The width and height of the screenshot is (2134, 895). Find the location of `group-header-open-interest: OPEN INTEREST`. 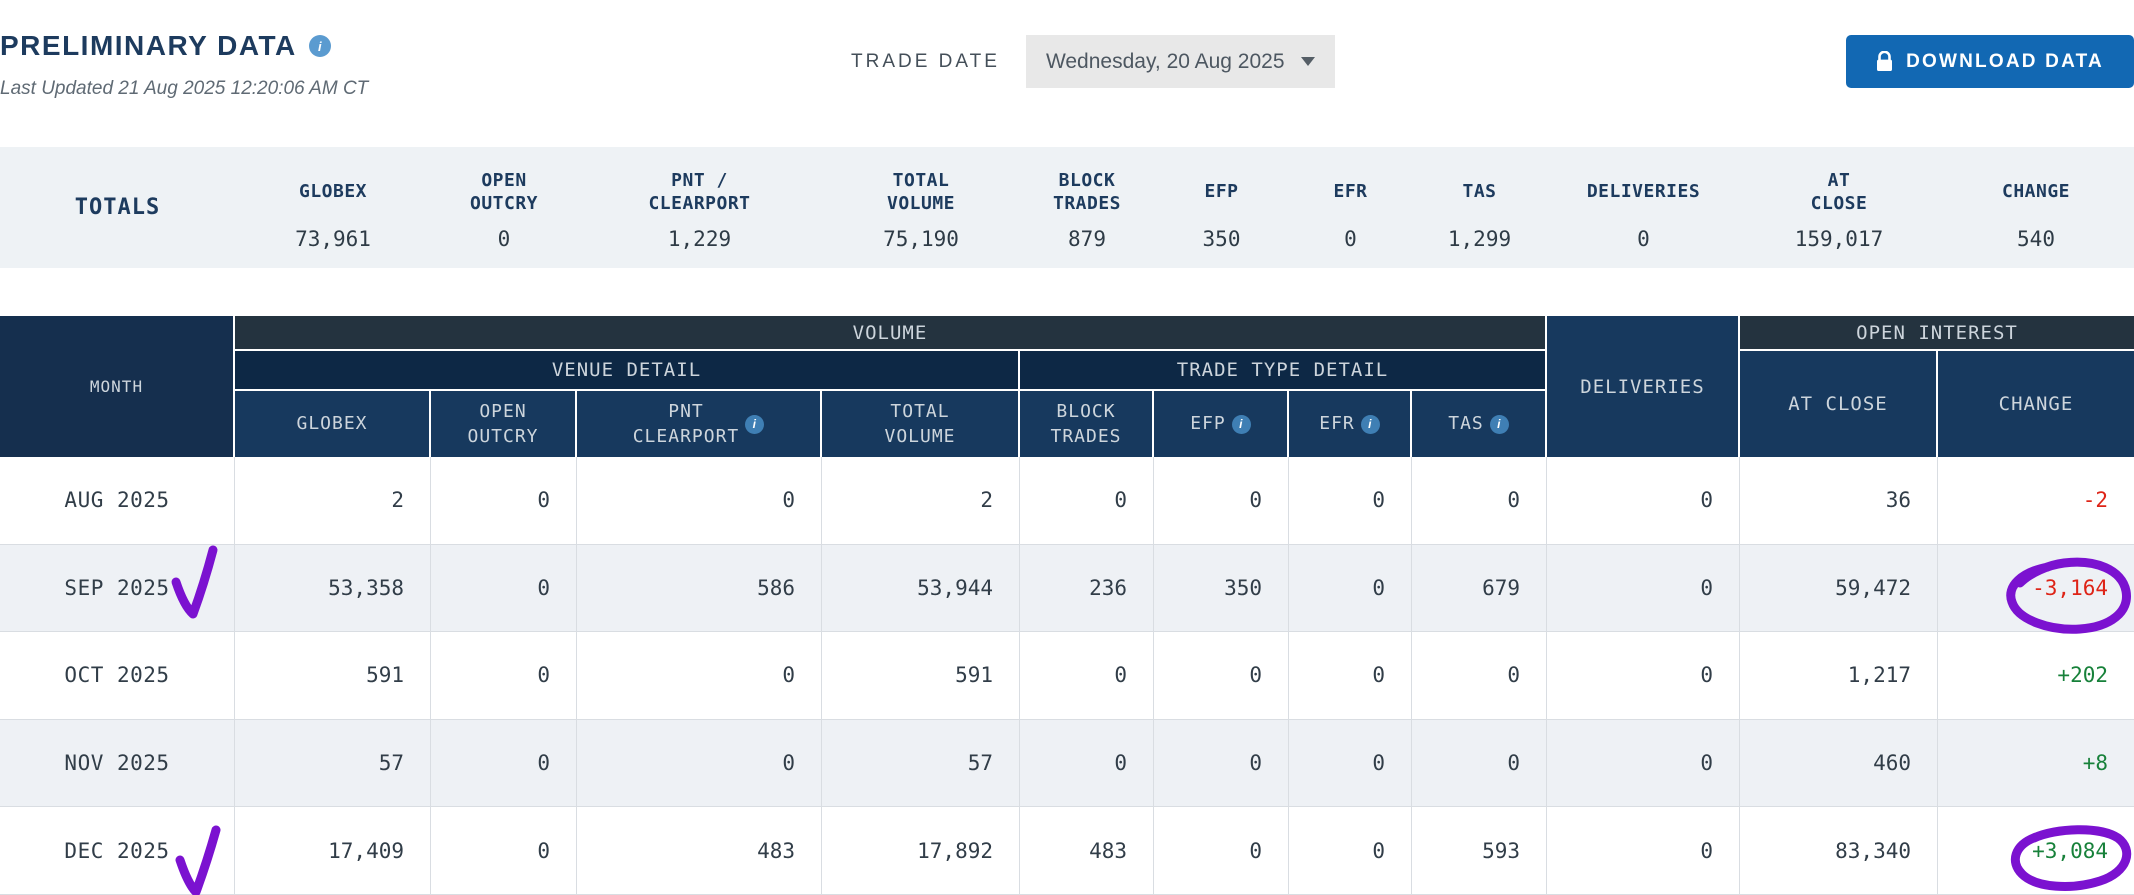

group-header-open-interest: OPEN INTEREST is located at coordinates (1937, 332).